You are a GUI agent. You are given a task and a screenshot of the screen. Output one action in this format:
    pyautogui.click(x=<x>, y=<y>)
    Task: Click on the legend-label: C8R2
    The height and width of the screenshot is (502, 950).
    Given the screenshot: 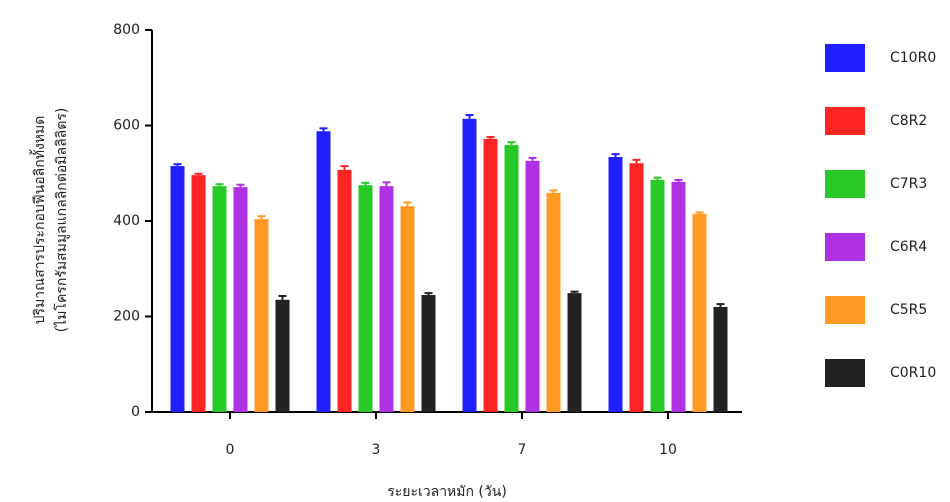 What is the action you would take?
    pyautogui.click(x=908, y=121)
    